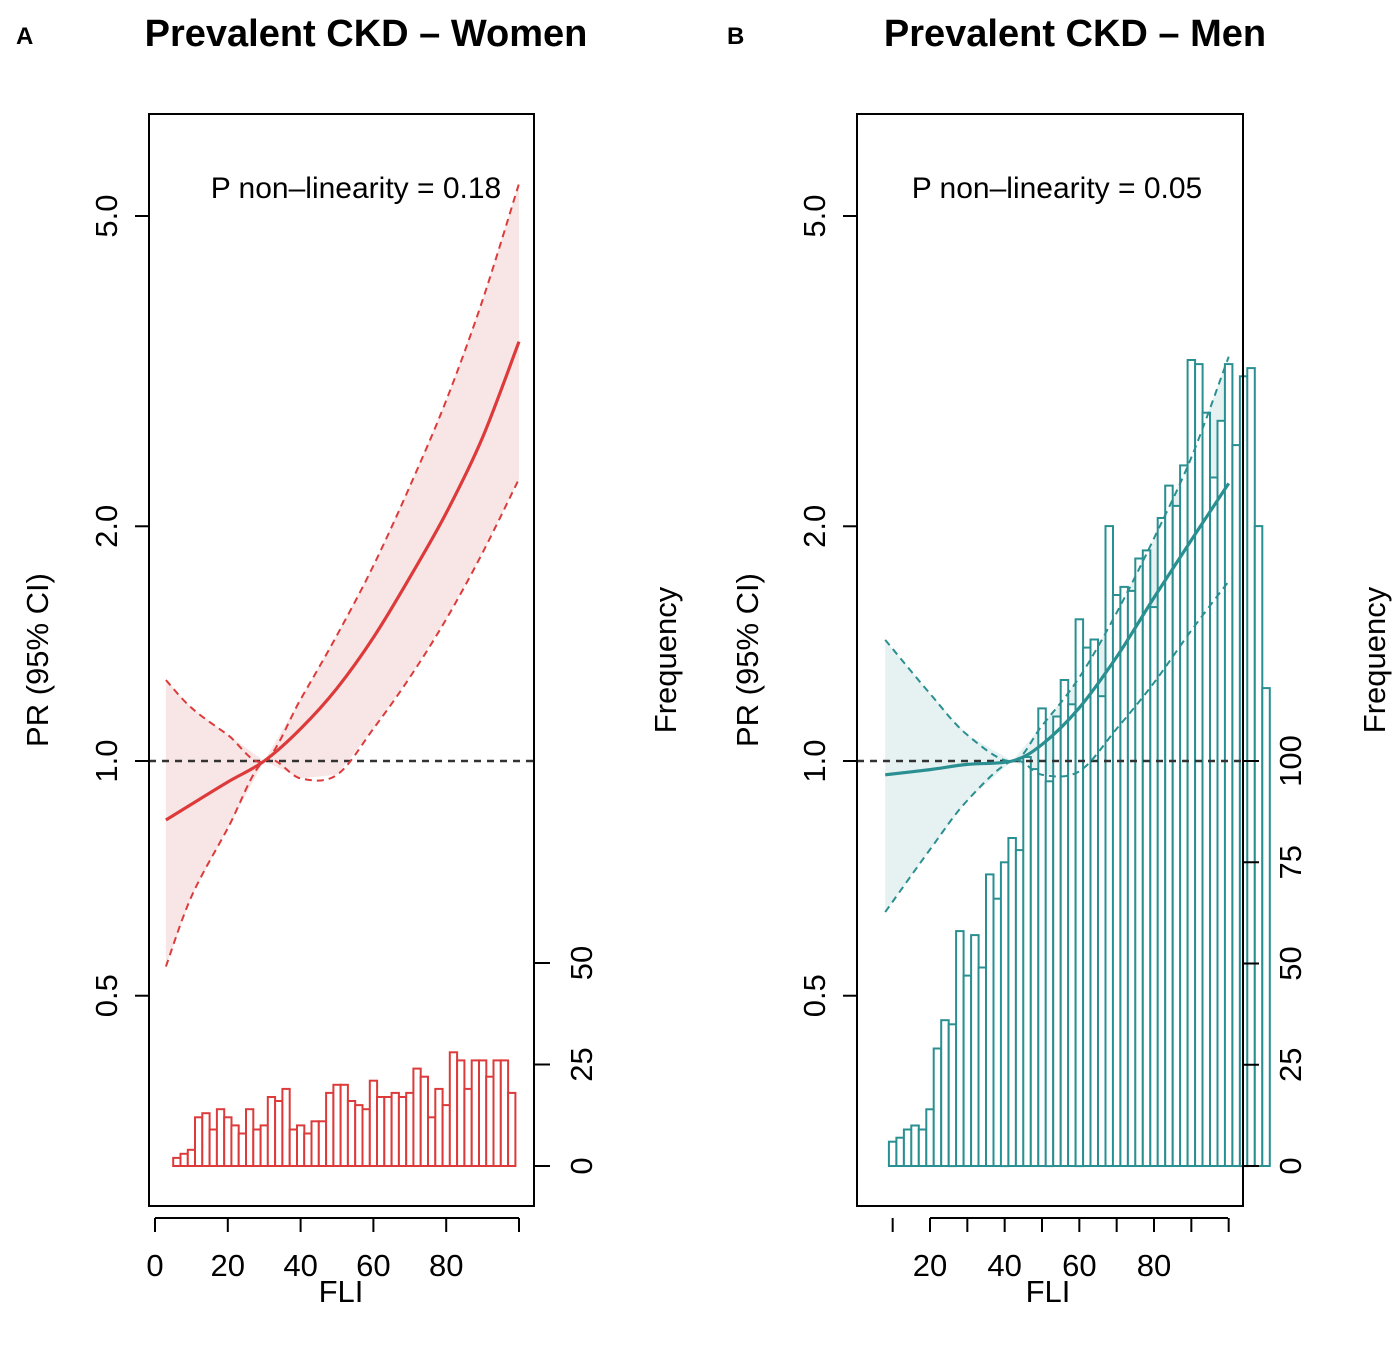 Image resolution: width=1398 pixels, height=1346 pixels. Describe the element at coordinates (1079, 1265) in the screenshot. I see `panel-b-x-tick-label: 60` at that location.